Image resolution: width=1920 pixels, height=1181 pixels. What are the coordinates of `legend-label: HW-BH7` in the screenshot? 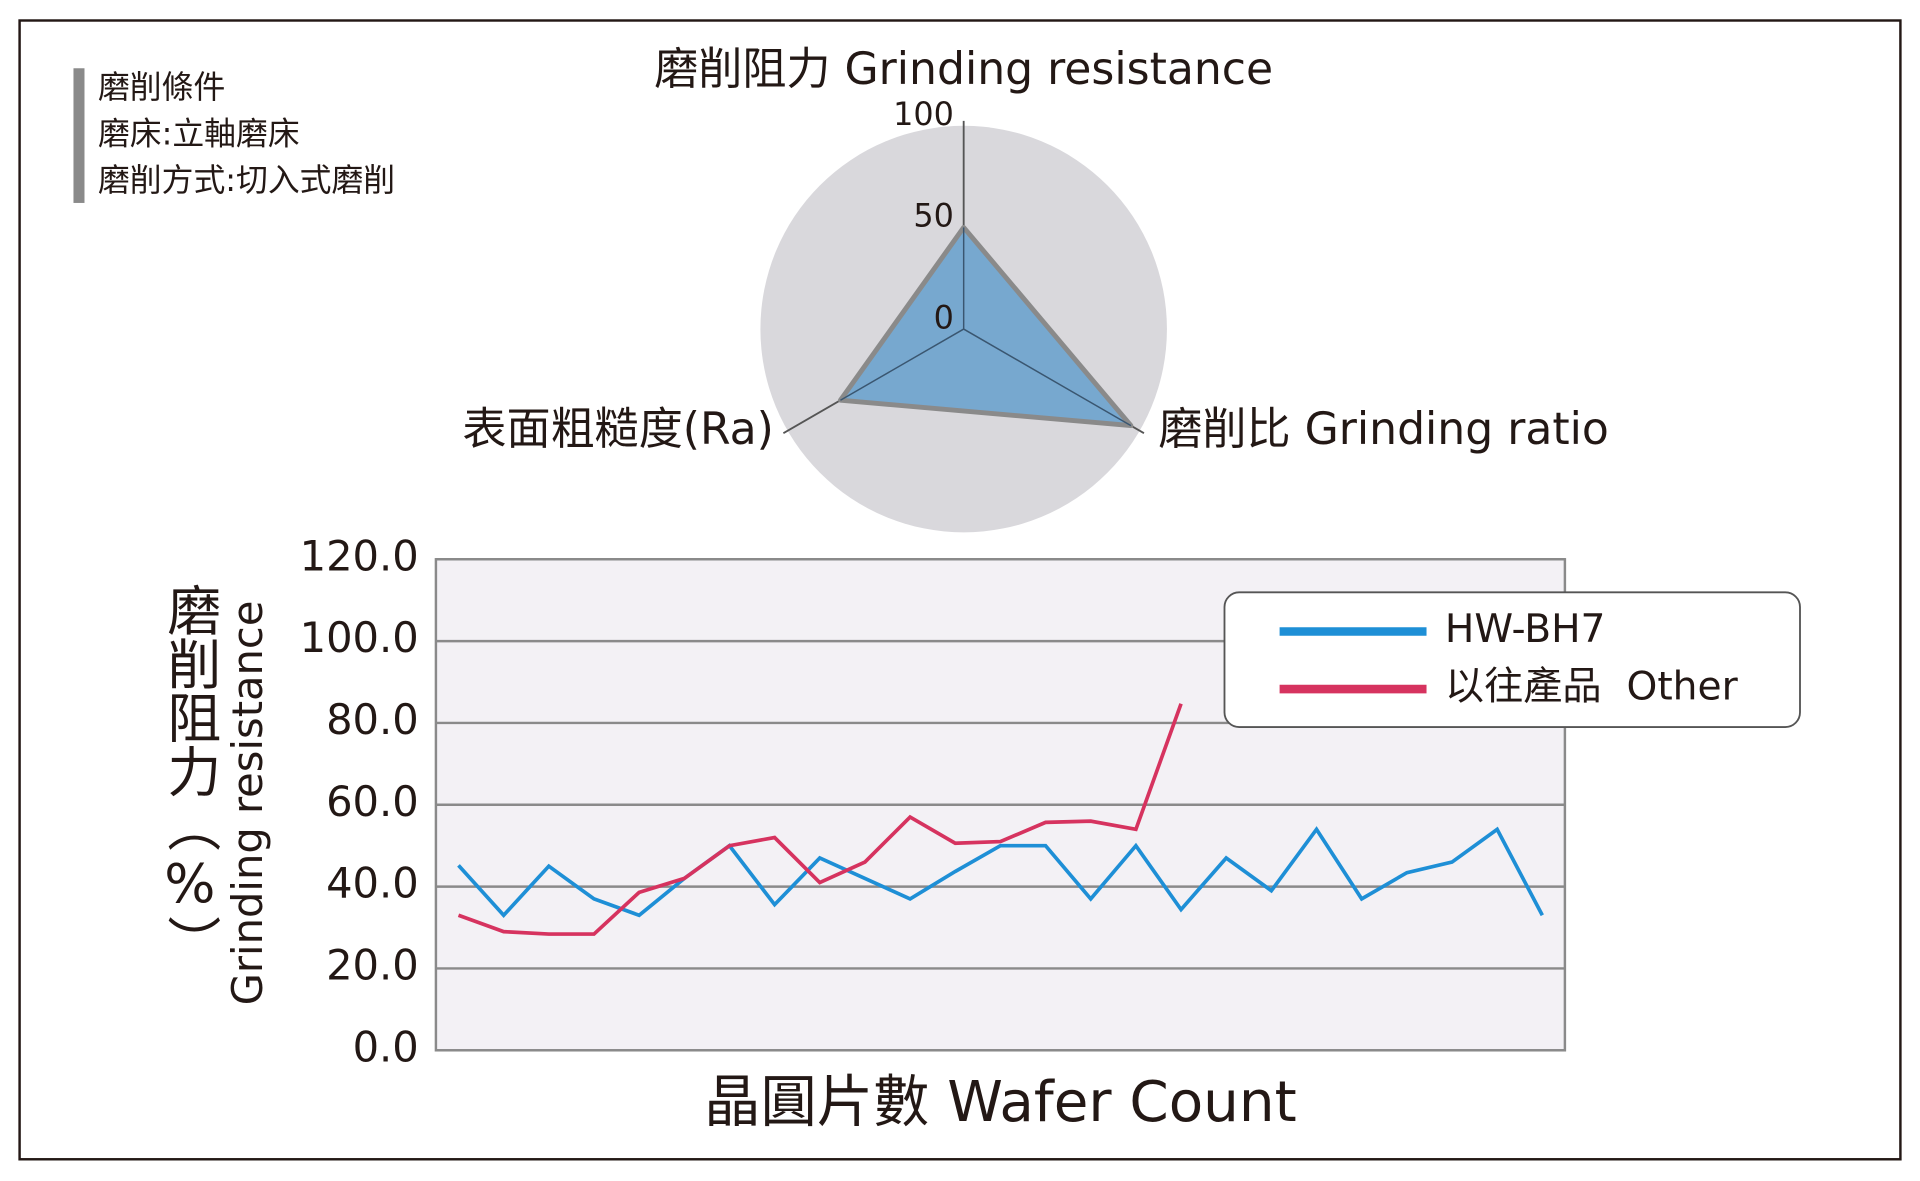 It's located at (1525, 629).